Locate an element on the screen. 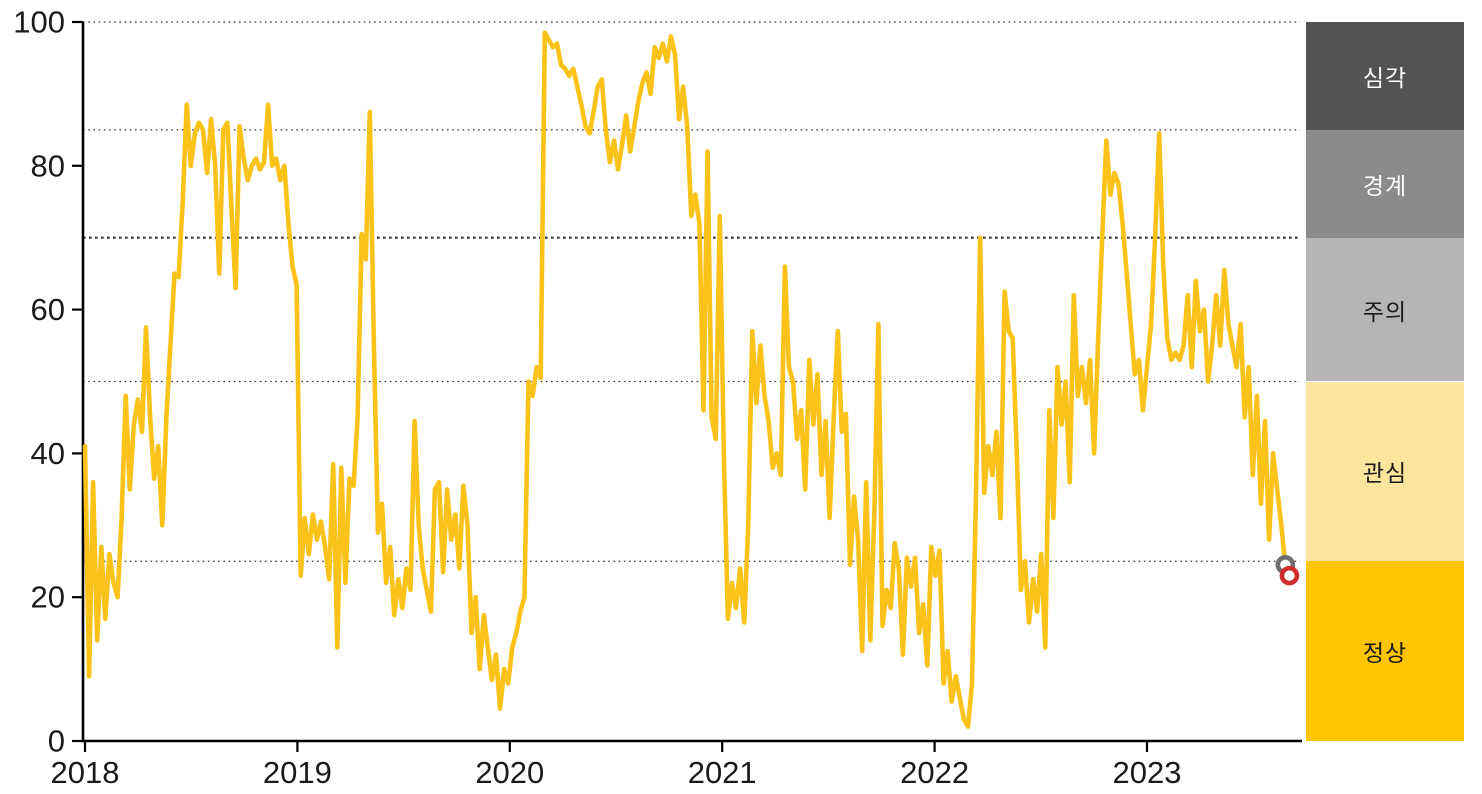  y-tick-label-0: 0 is located at coordinates (56, 741).